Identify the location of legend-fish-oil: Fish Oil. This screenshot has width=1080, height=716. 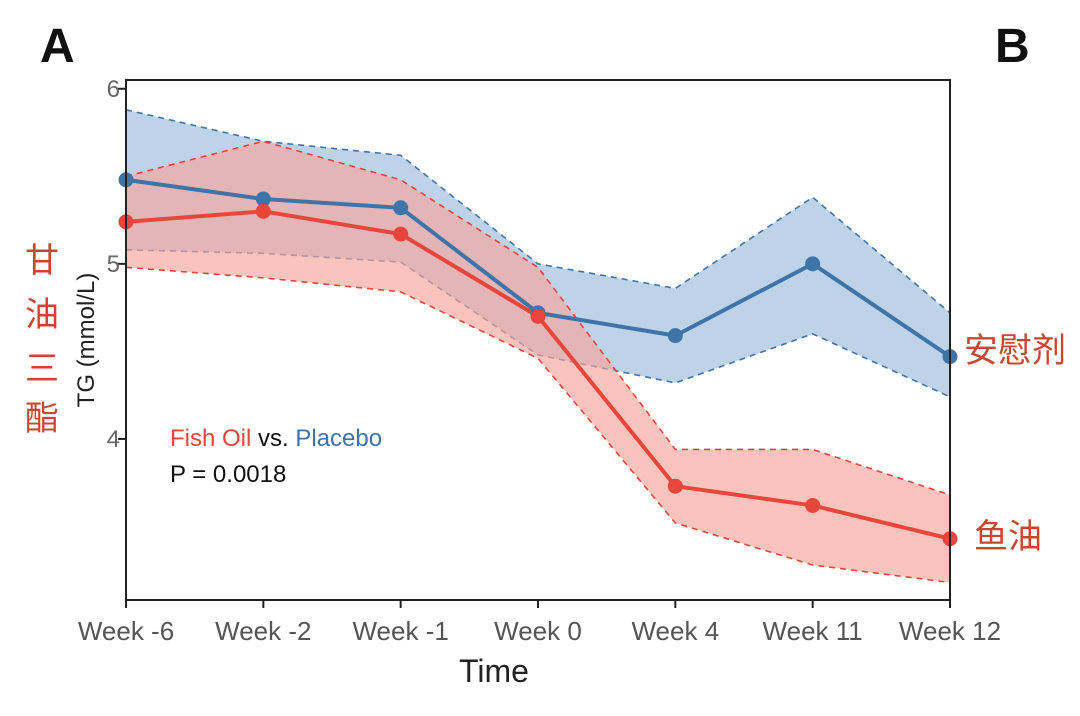
(210, 438).